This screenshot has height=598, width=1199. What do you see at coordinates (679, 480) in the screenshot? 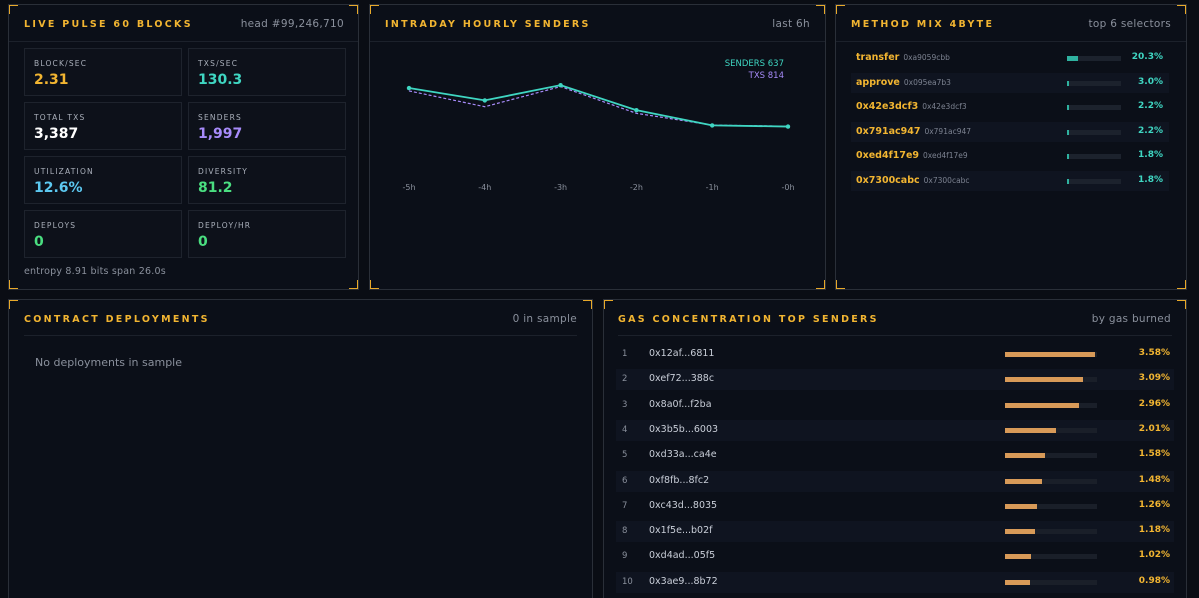
I see `gas-sender-address: 0xf8fb...8fc2` at bounding box center [679, 480].